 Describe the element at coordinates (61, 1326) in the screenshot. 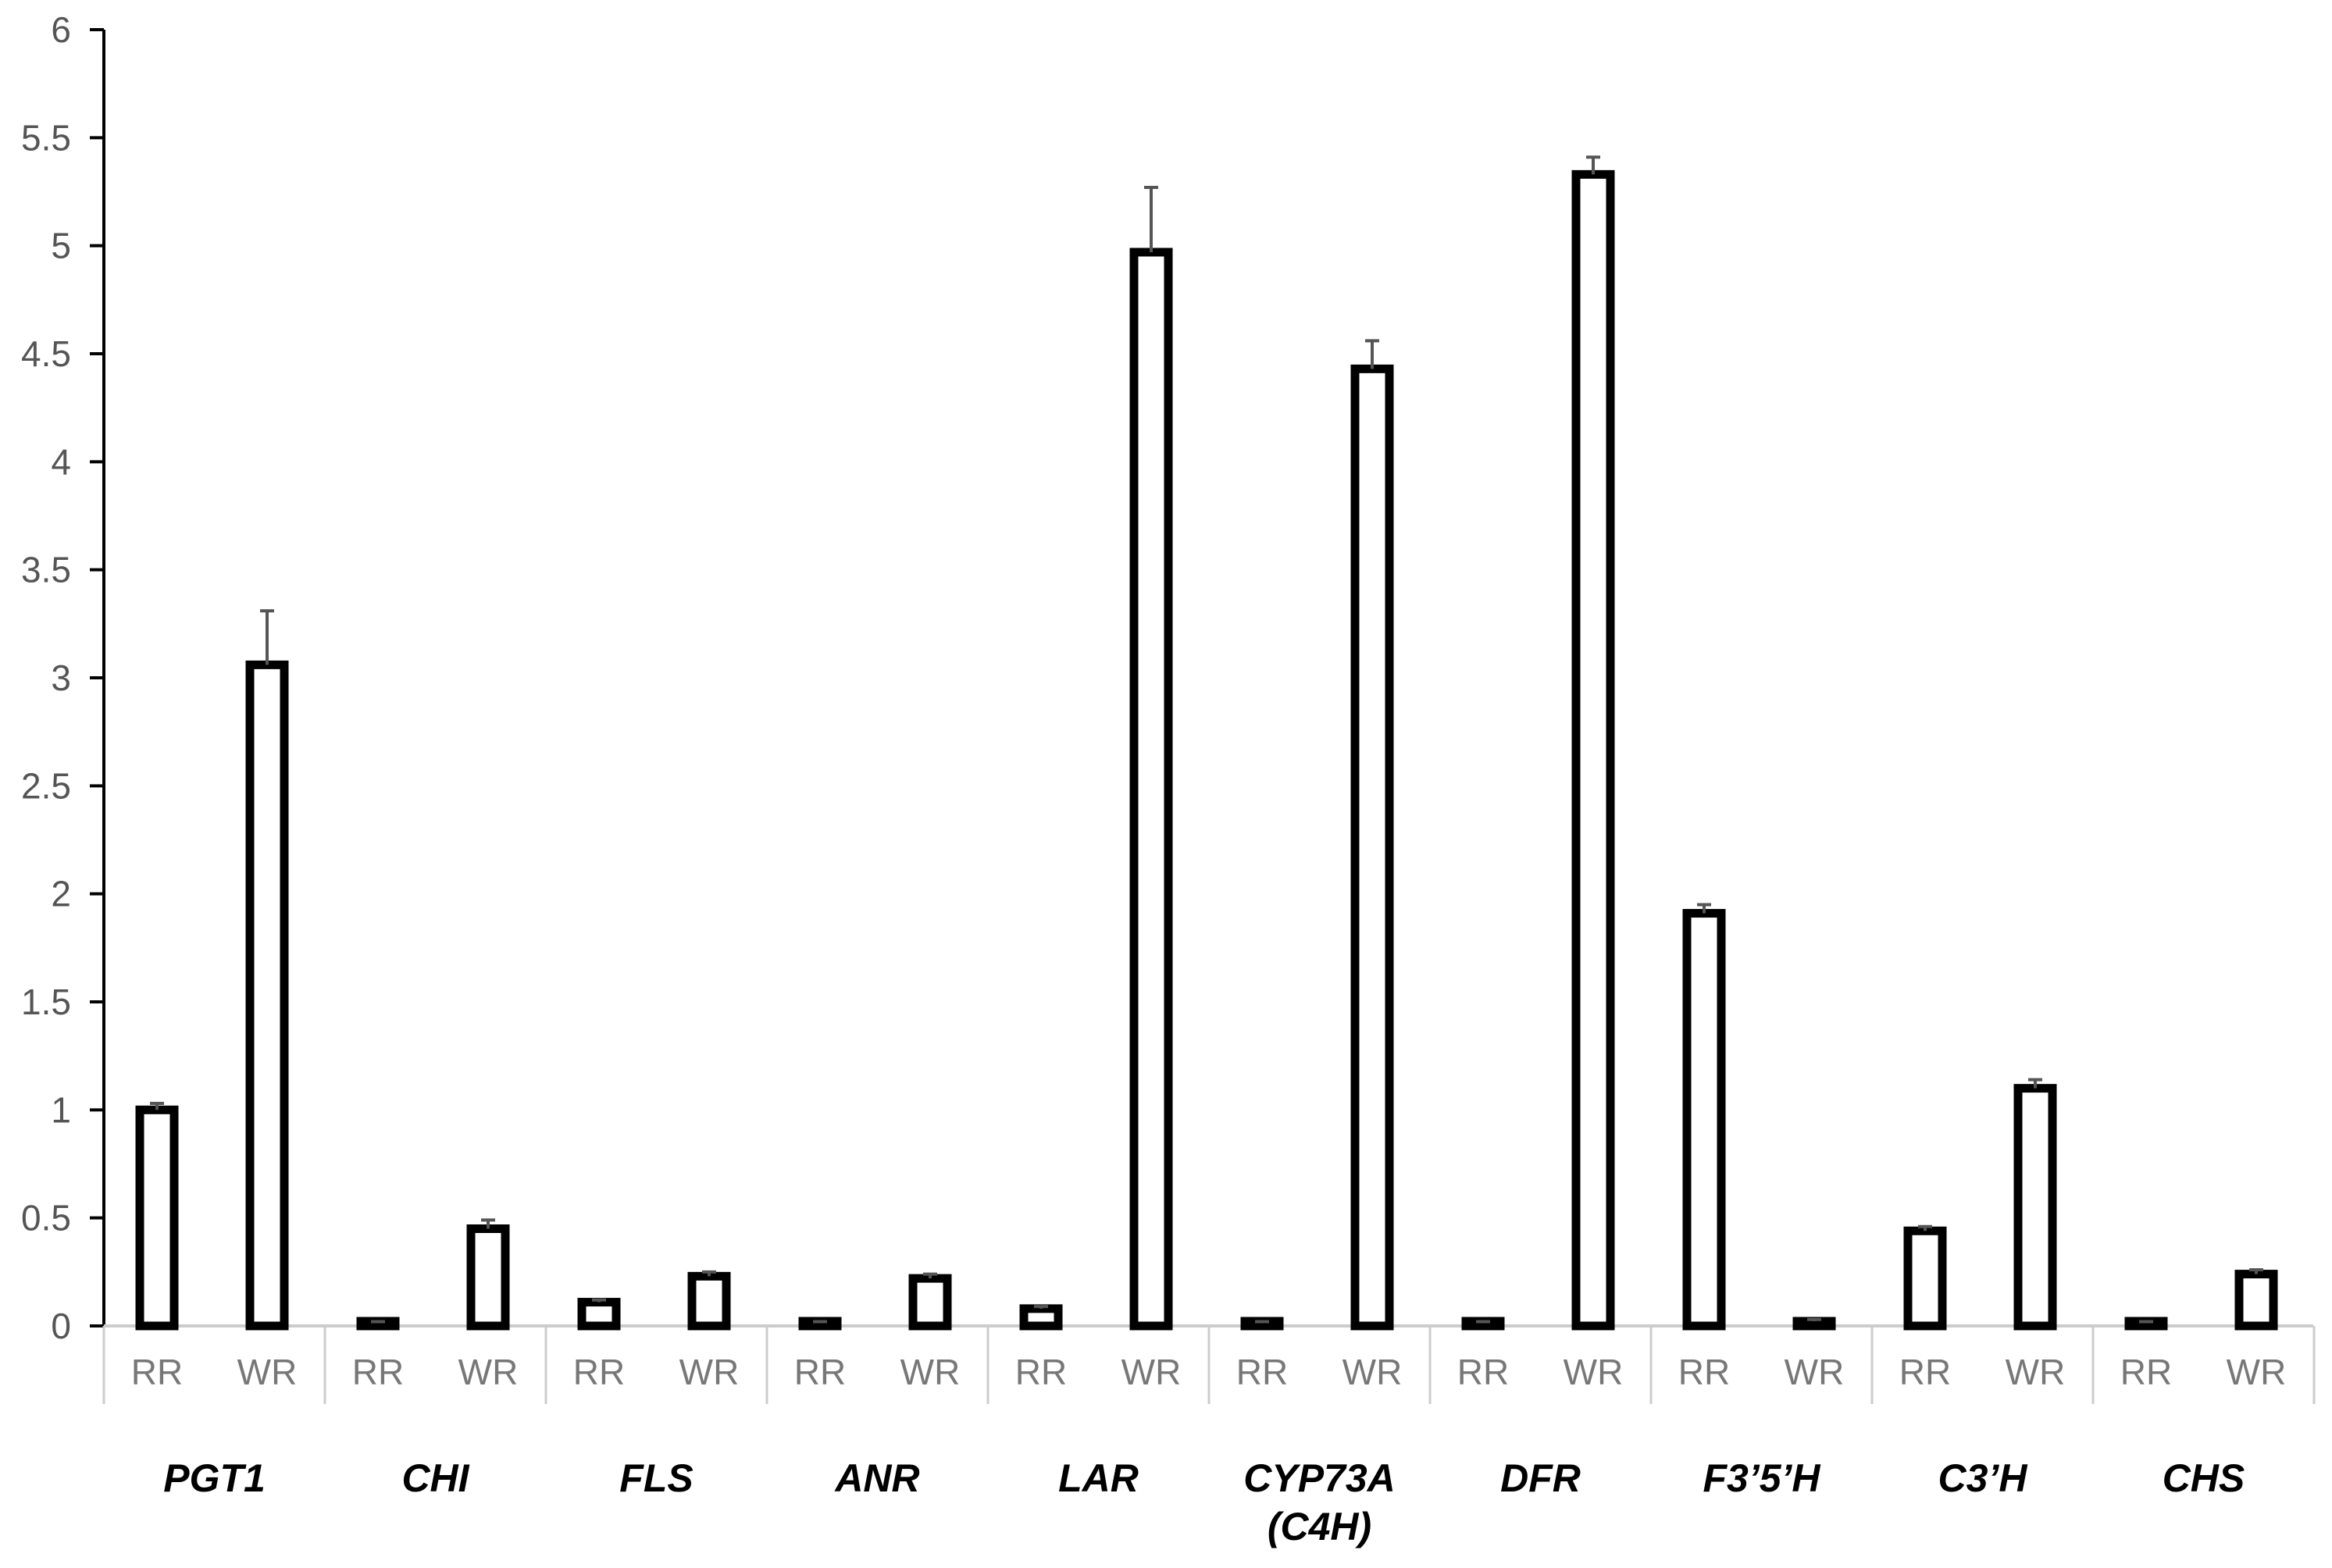

I see `y-tick-label: 0` at that location.